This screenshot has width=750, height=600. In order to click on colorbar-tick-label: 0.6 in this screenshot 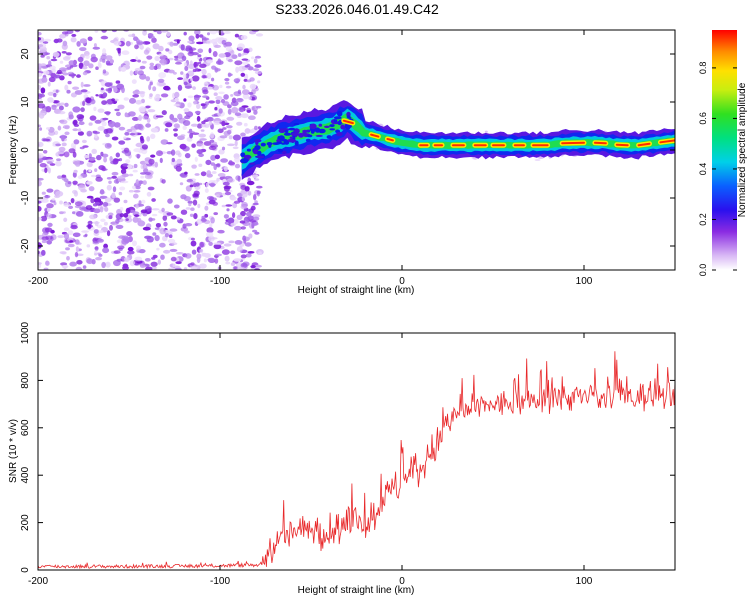, I will do `click(703, 118)`.